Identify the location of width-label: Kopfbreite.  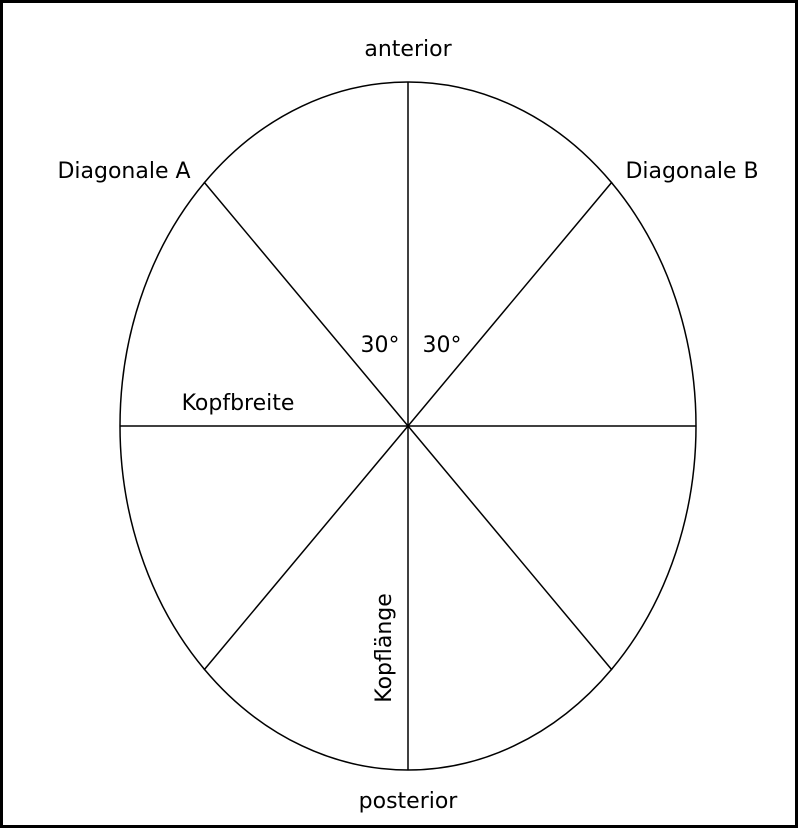
(238, 403).